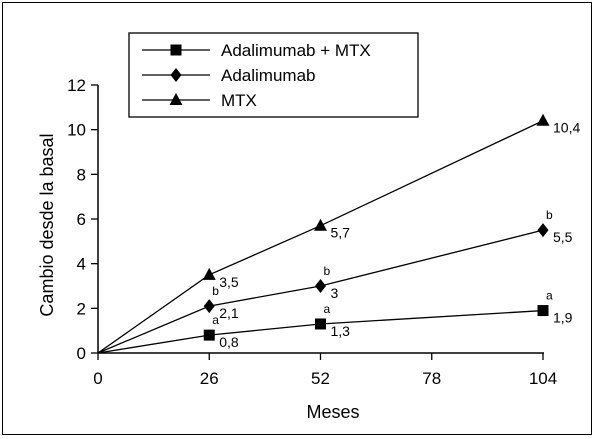 This screenshot has height=439, width=596. Describe the element at coordinates (176, 50) in the screenshot. I see `legend-marker-adalimumab-mtx` at that location.